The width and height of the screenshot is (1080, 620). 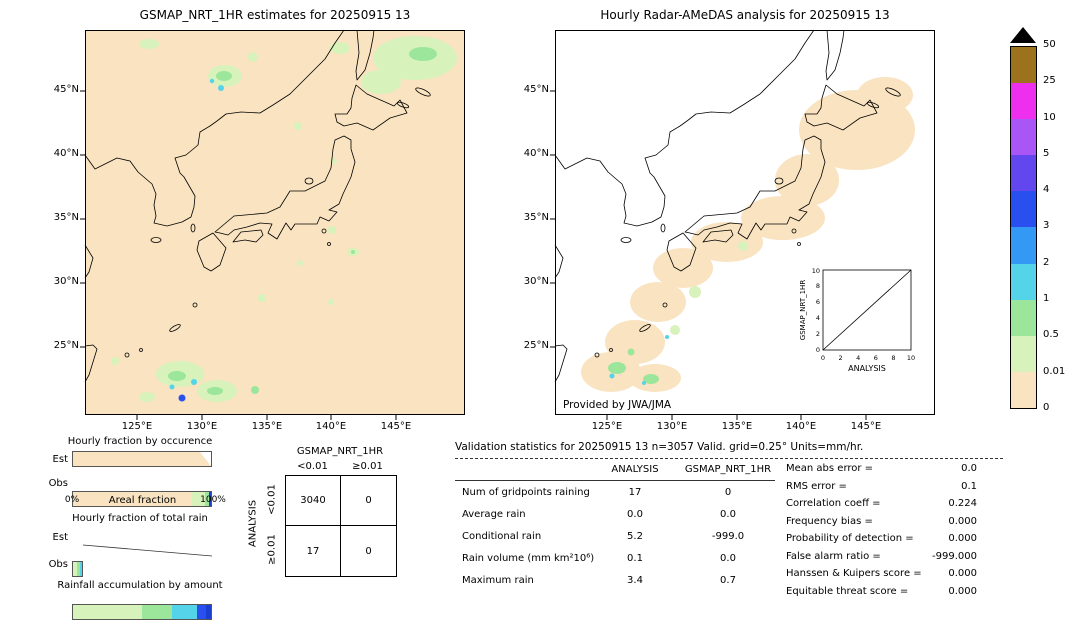 I want to click on metric-label: RMS error =, so click(x=816, y=486).